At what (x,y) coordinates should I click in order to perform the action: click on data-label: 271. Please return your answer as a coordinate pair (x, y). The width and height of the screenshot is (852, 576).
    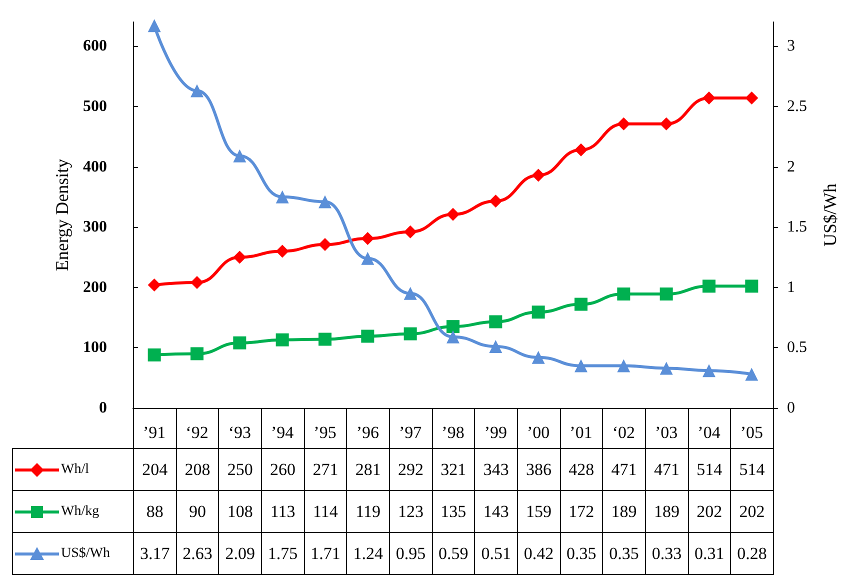
    Looking at the image, I should click on (325, 469).